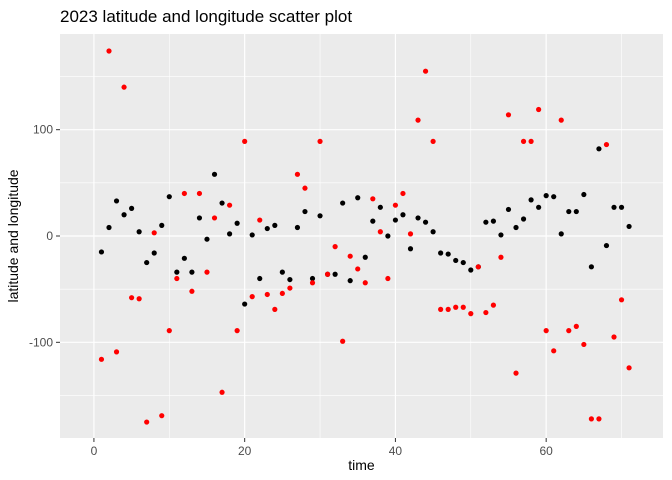  Describe the element at coordinates (322, 448) in the screenshot. I see `x-axis-ticks: 0 20 40 60` at that location.